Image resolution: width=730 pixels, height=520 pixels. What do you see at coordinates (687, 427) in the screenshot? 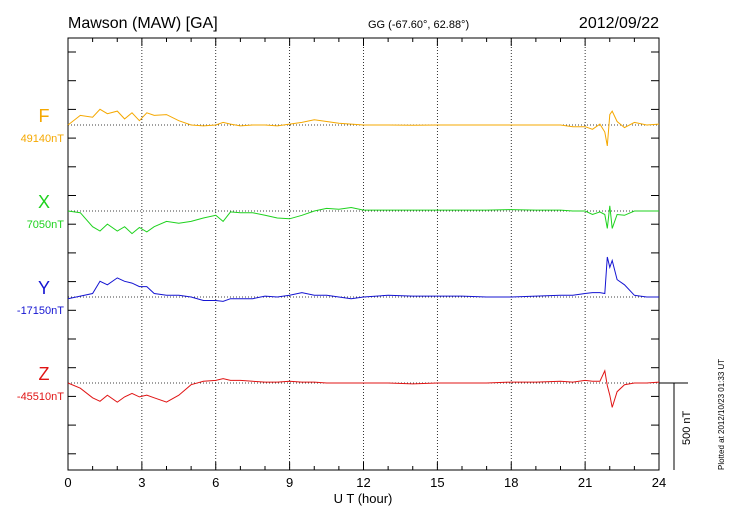
I see `scale-bar-label: 500 nT` at bounding box center [687, 427].